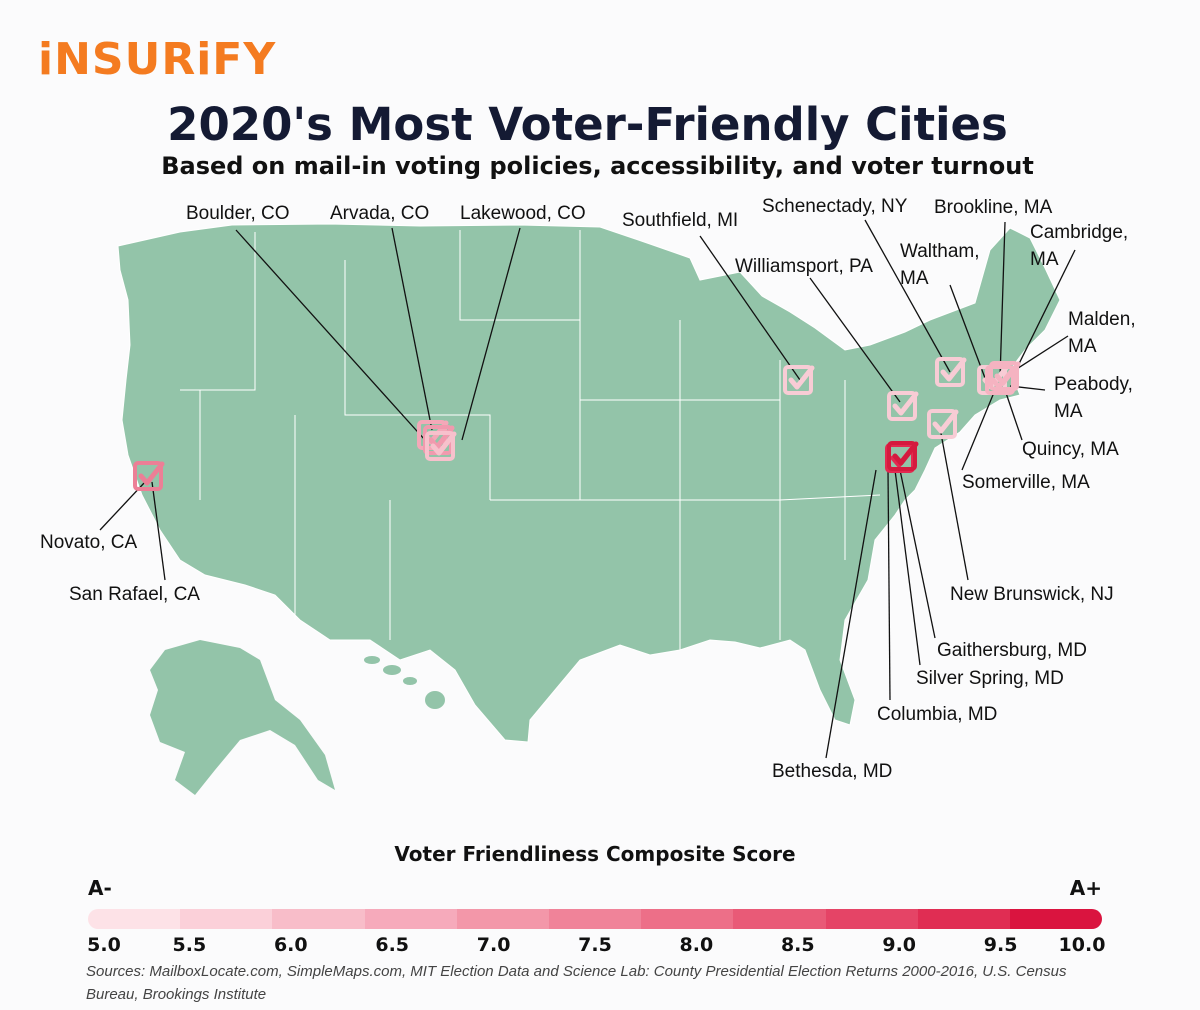 The image size is (1200, 1010). I want to click on label-malden: Malden,, so click(1102, 319).